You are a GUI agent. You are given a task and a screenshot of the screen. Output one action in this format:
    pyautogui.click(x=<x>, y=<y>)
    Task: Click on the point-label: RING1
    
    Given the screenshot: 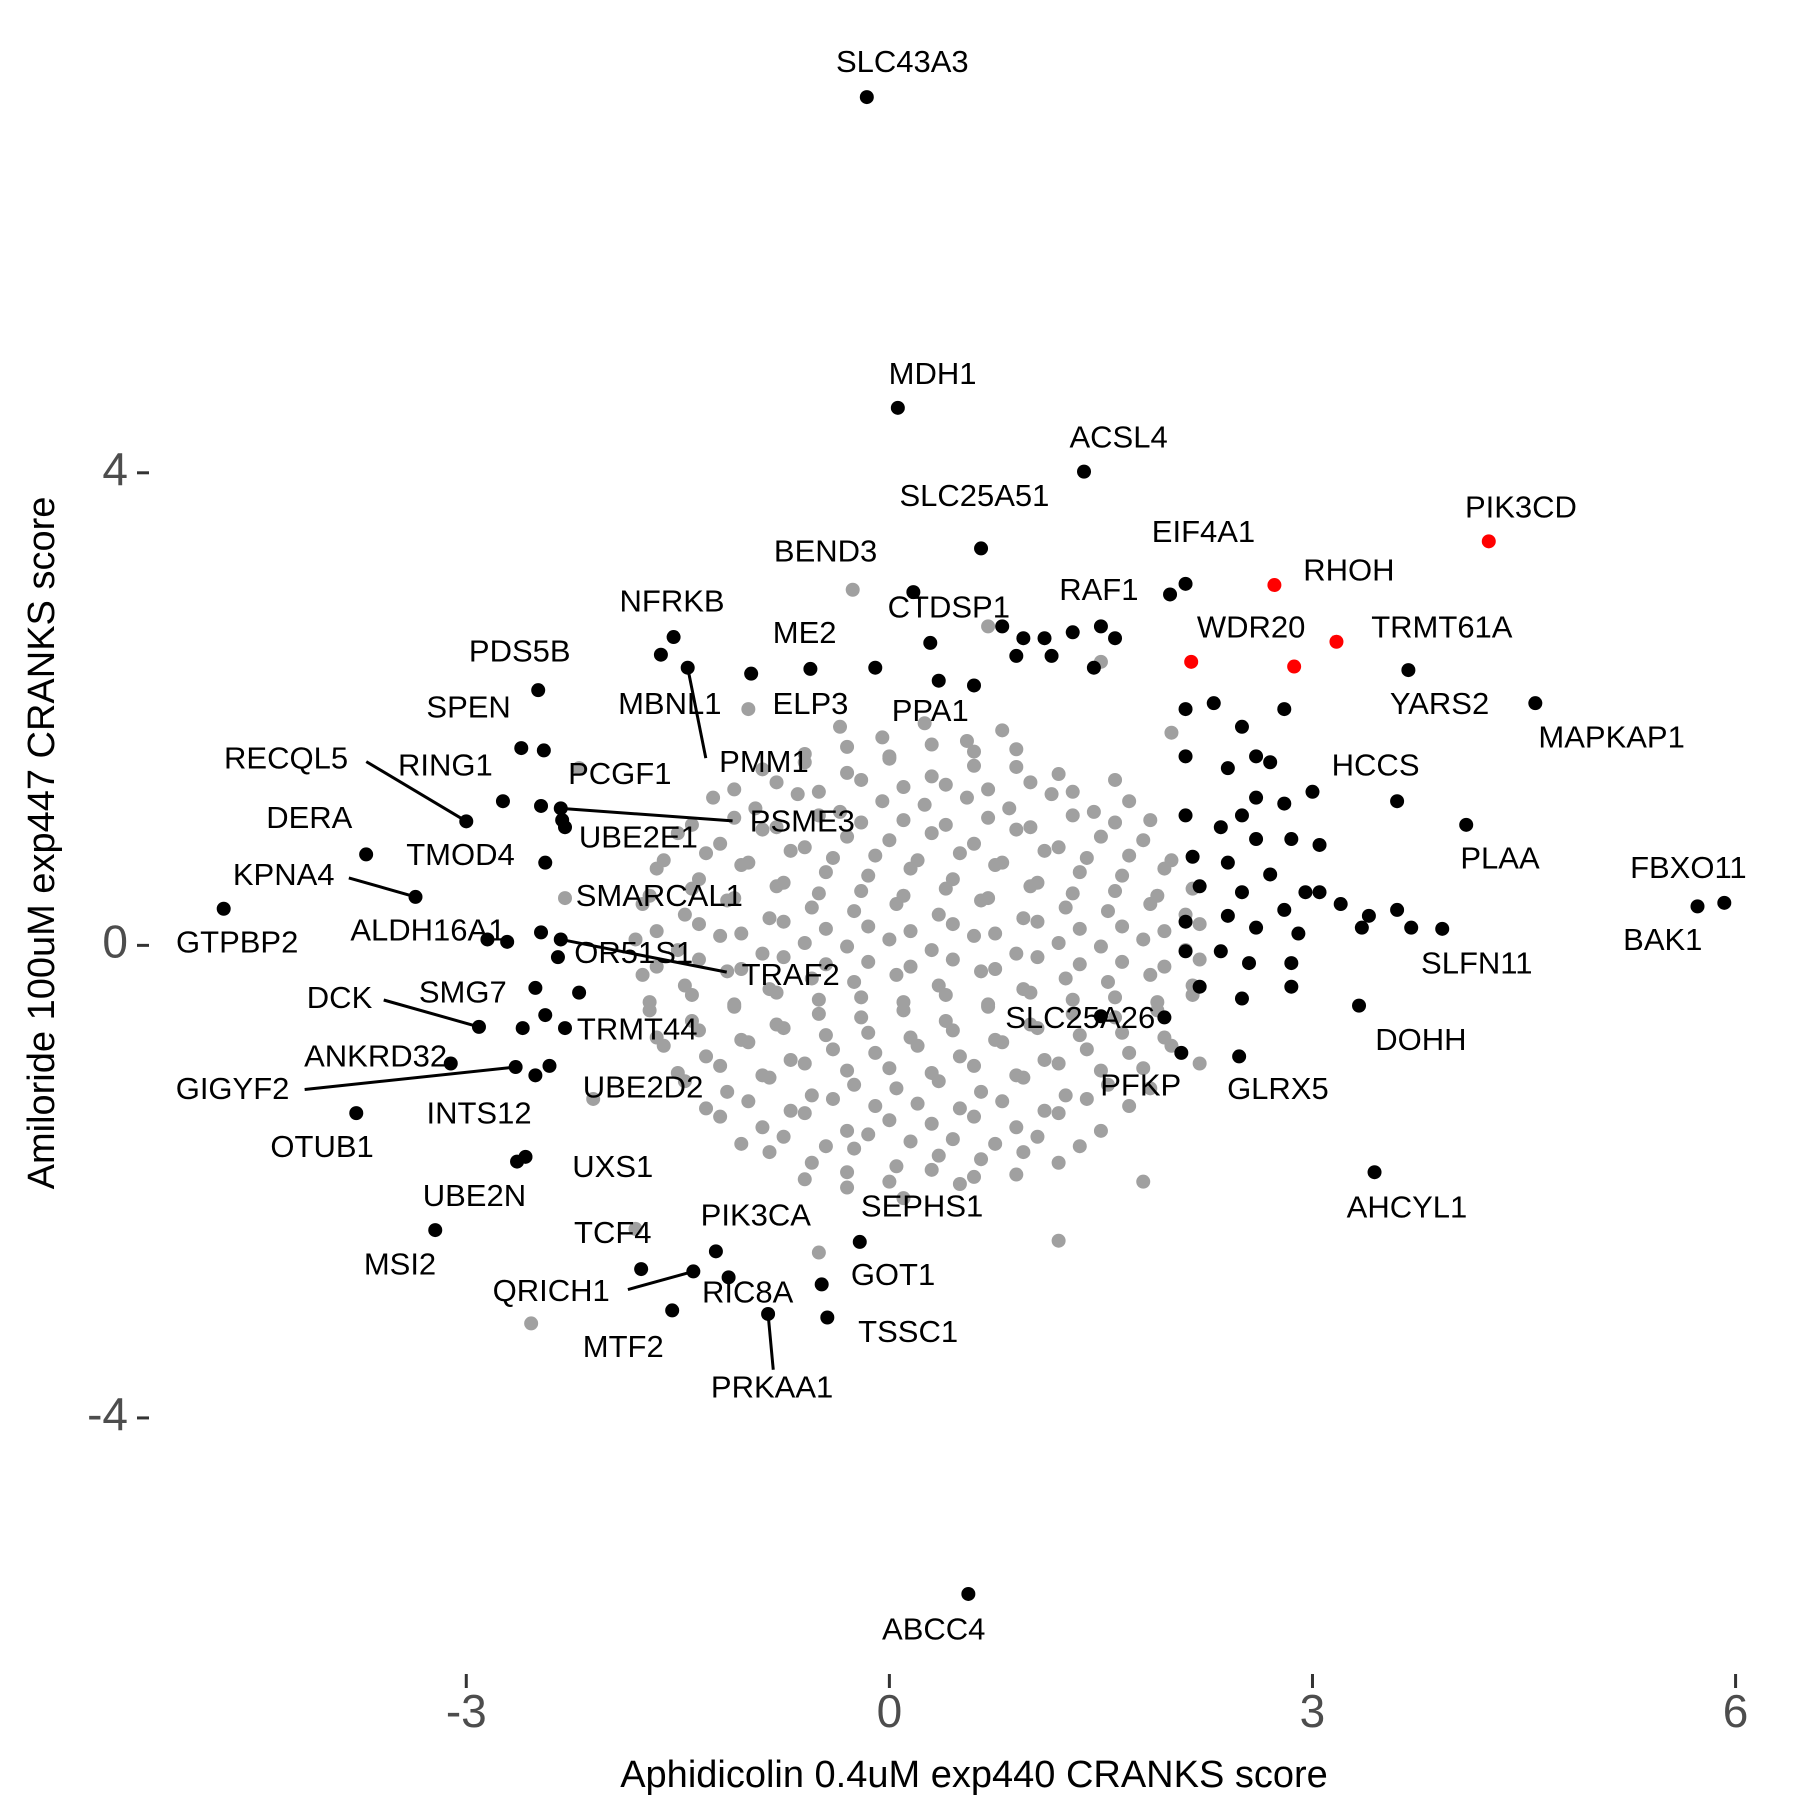 What is the action you would take?
    pyautogui.click(x=445, y=765)
    